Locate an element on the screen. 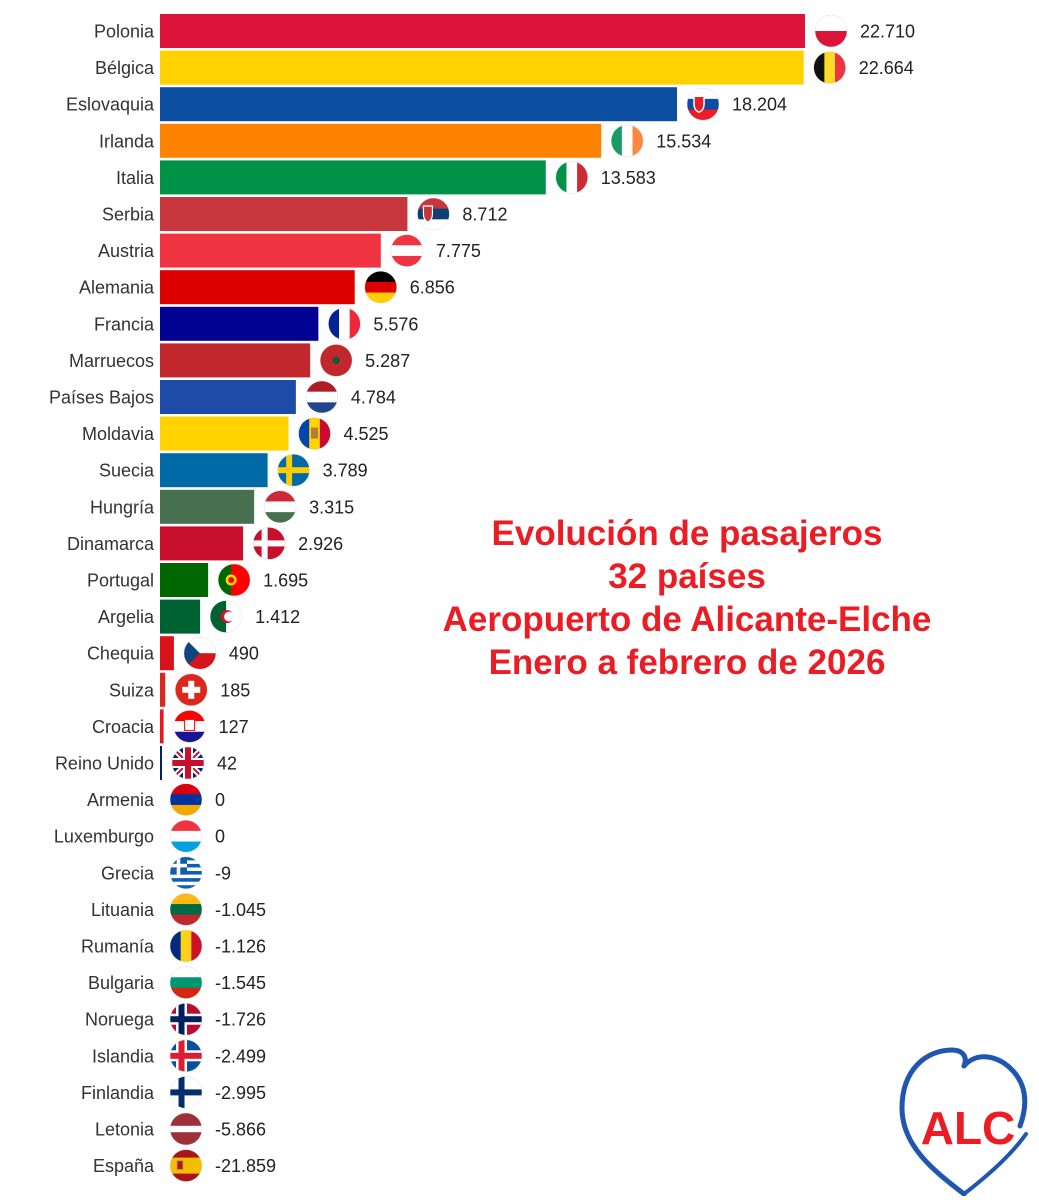  logo-heart-outline-right is located at coordinates (994, 1091).